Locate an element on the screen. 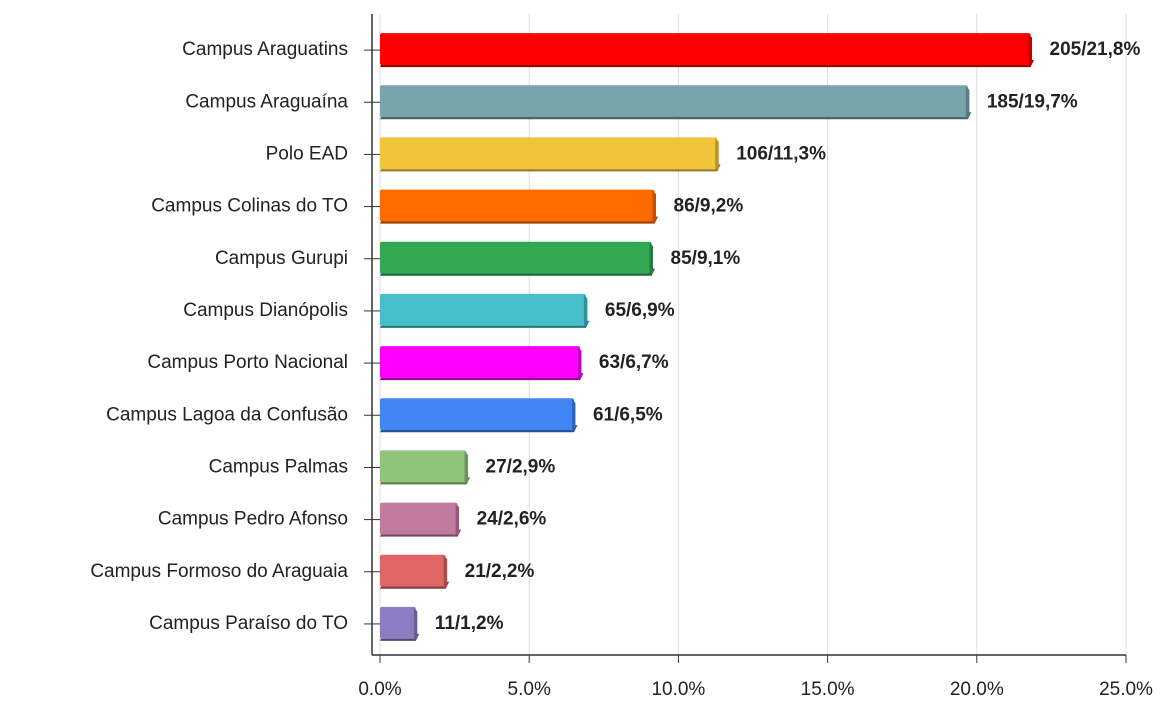 The width and height of the screenshot is (1166, 704). value-label: 86/9,2% is located at coordinates (709, 206).